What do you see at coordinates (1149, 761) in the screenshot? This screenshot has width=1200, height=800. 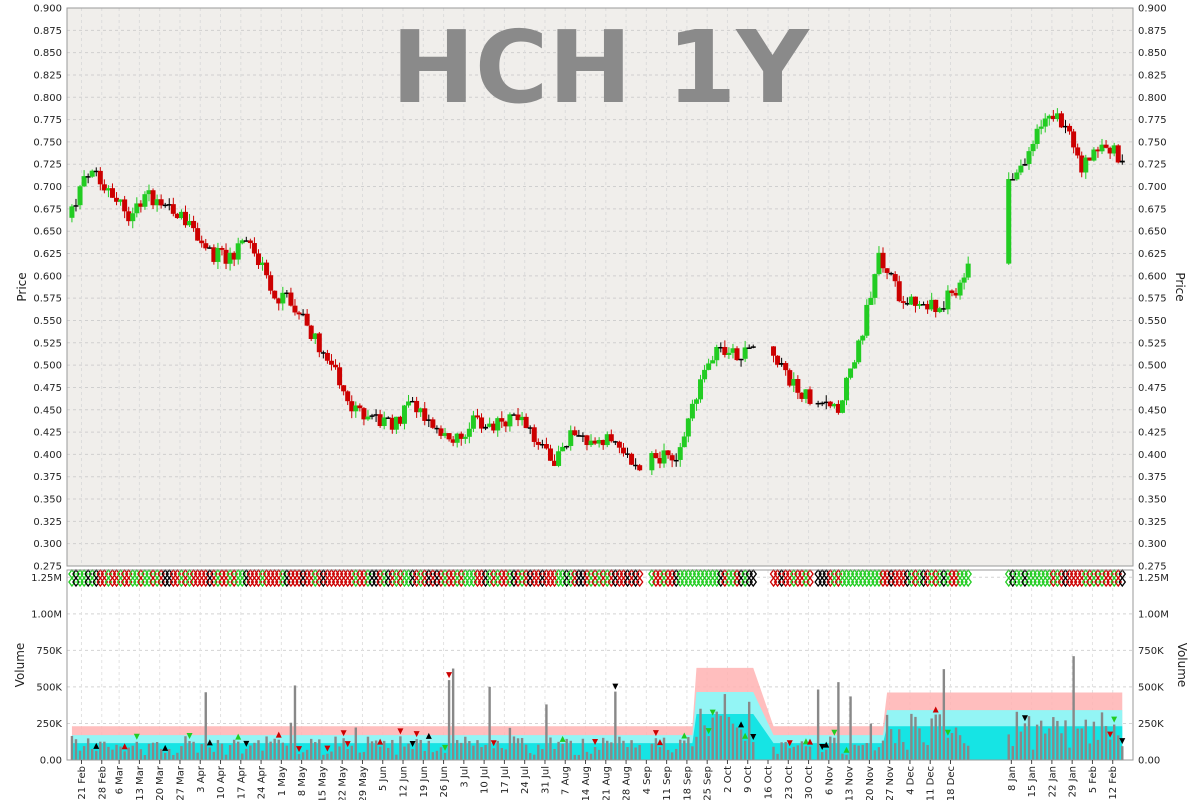 I see `volume-tick-label-right: 0.00` at bounding box center [1149, 761].